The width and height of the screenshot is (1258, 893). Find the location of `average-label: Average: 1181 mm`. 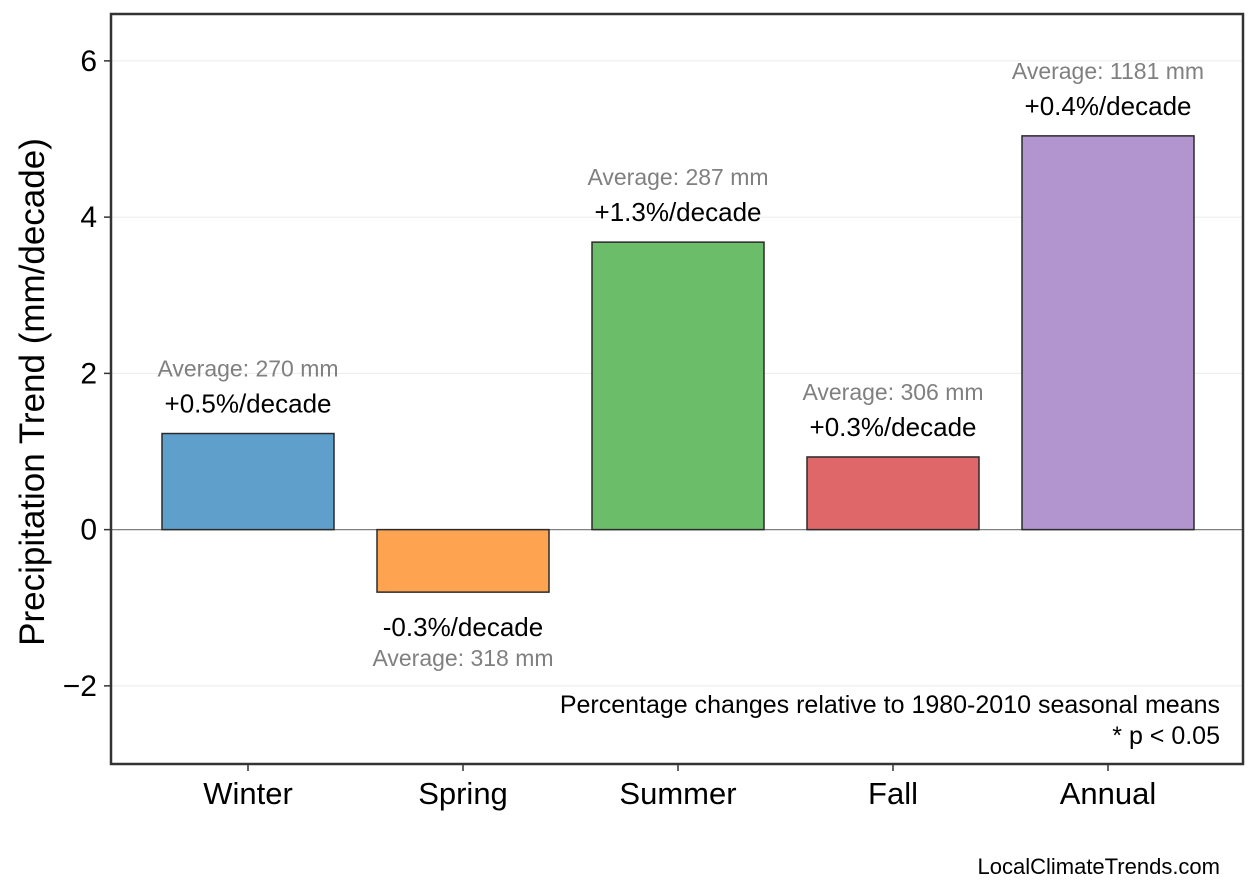

average-label: Average: 1181 mm is located at coordinates (1108, 71).